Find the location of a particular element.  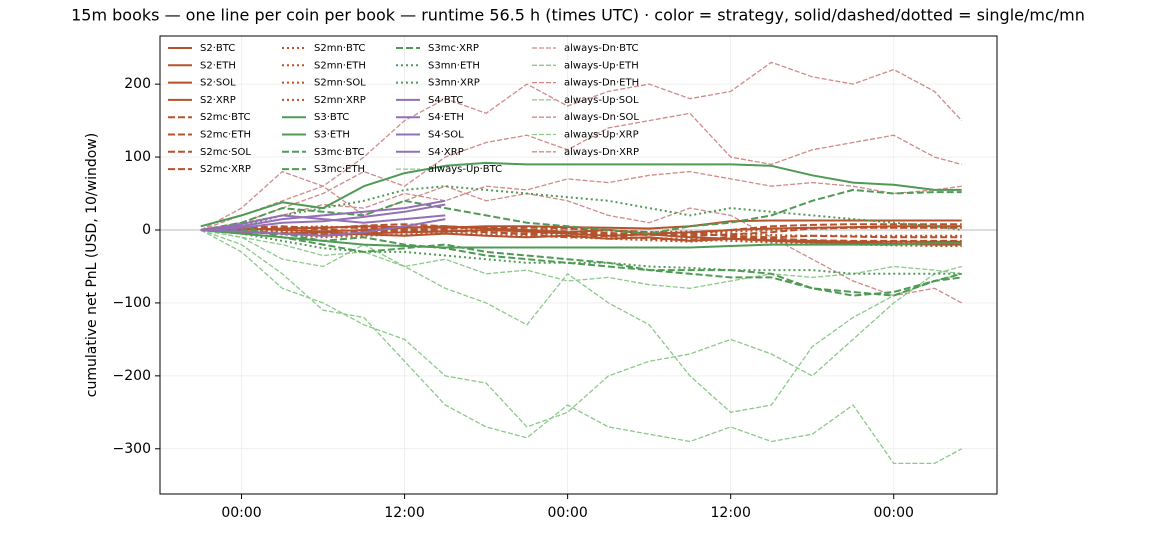

legend-label: S2·ETH is located at coordinates (218, 65).